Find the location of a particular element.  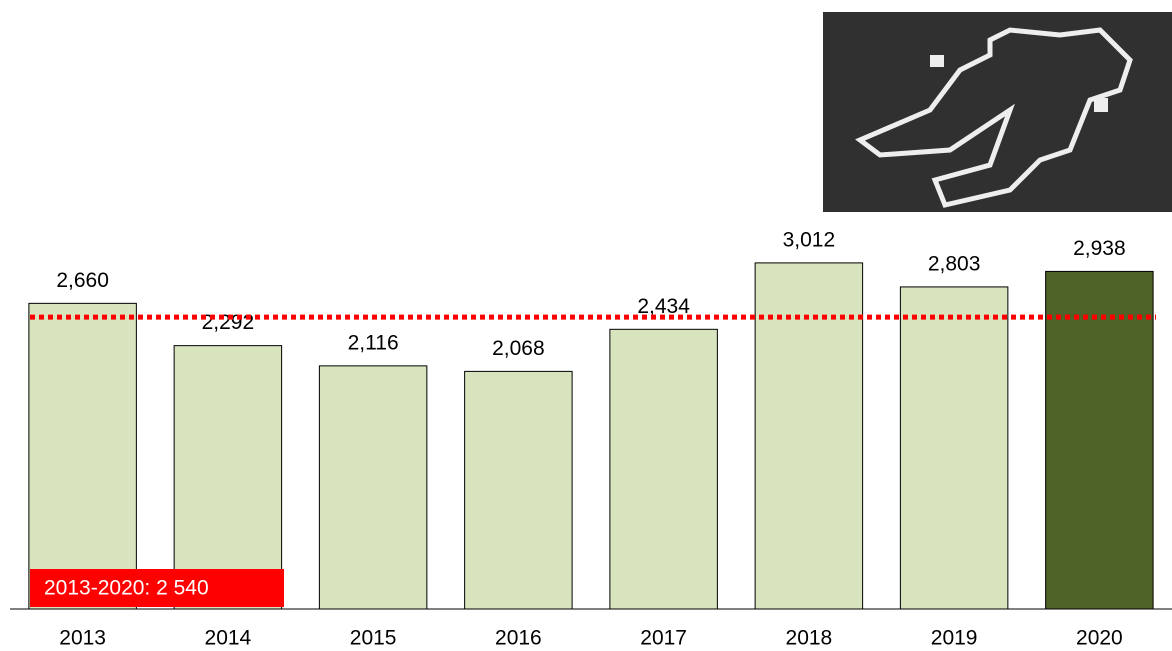

x-tick-label: 2018 is located at coordinates (809, 638).